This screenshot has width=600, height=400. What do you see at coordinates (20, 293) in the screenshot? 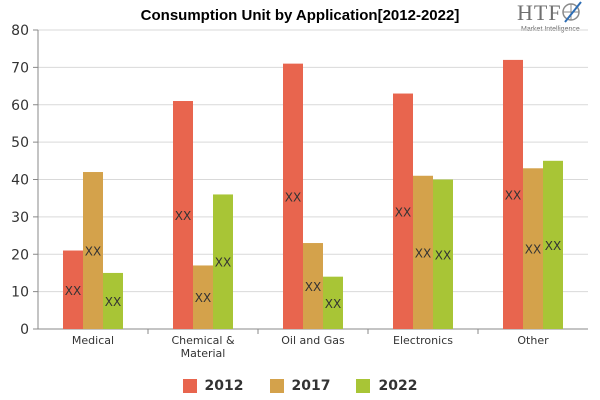
I see `y-tick-label: 10` at bounding box center [20, 293].